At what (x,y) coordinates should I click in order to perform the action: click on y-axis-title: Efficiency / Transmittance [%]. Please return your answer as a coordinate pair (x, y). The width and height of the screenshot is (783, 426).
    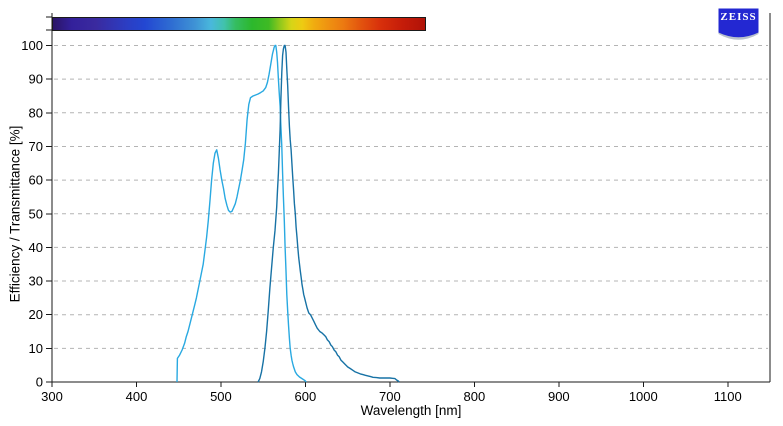
    Looking at the image, I should click on (15, 214).